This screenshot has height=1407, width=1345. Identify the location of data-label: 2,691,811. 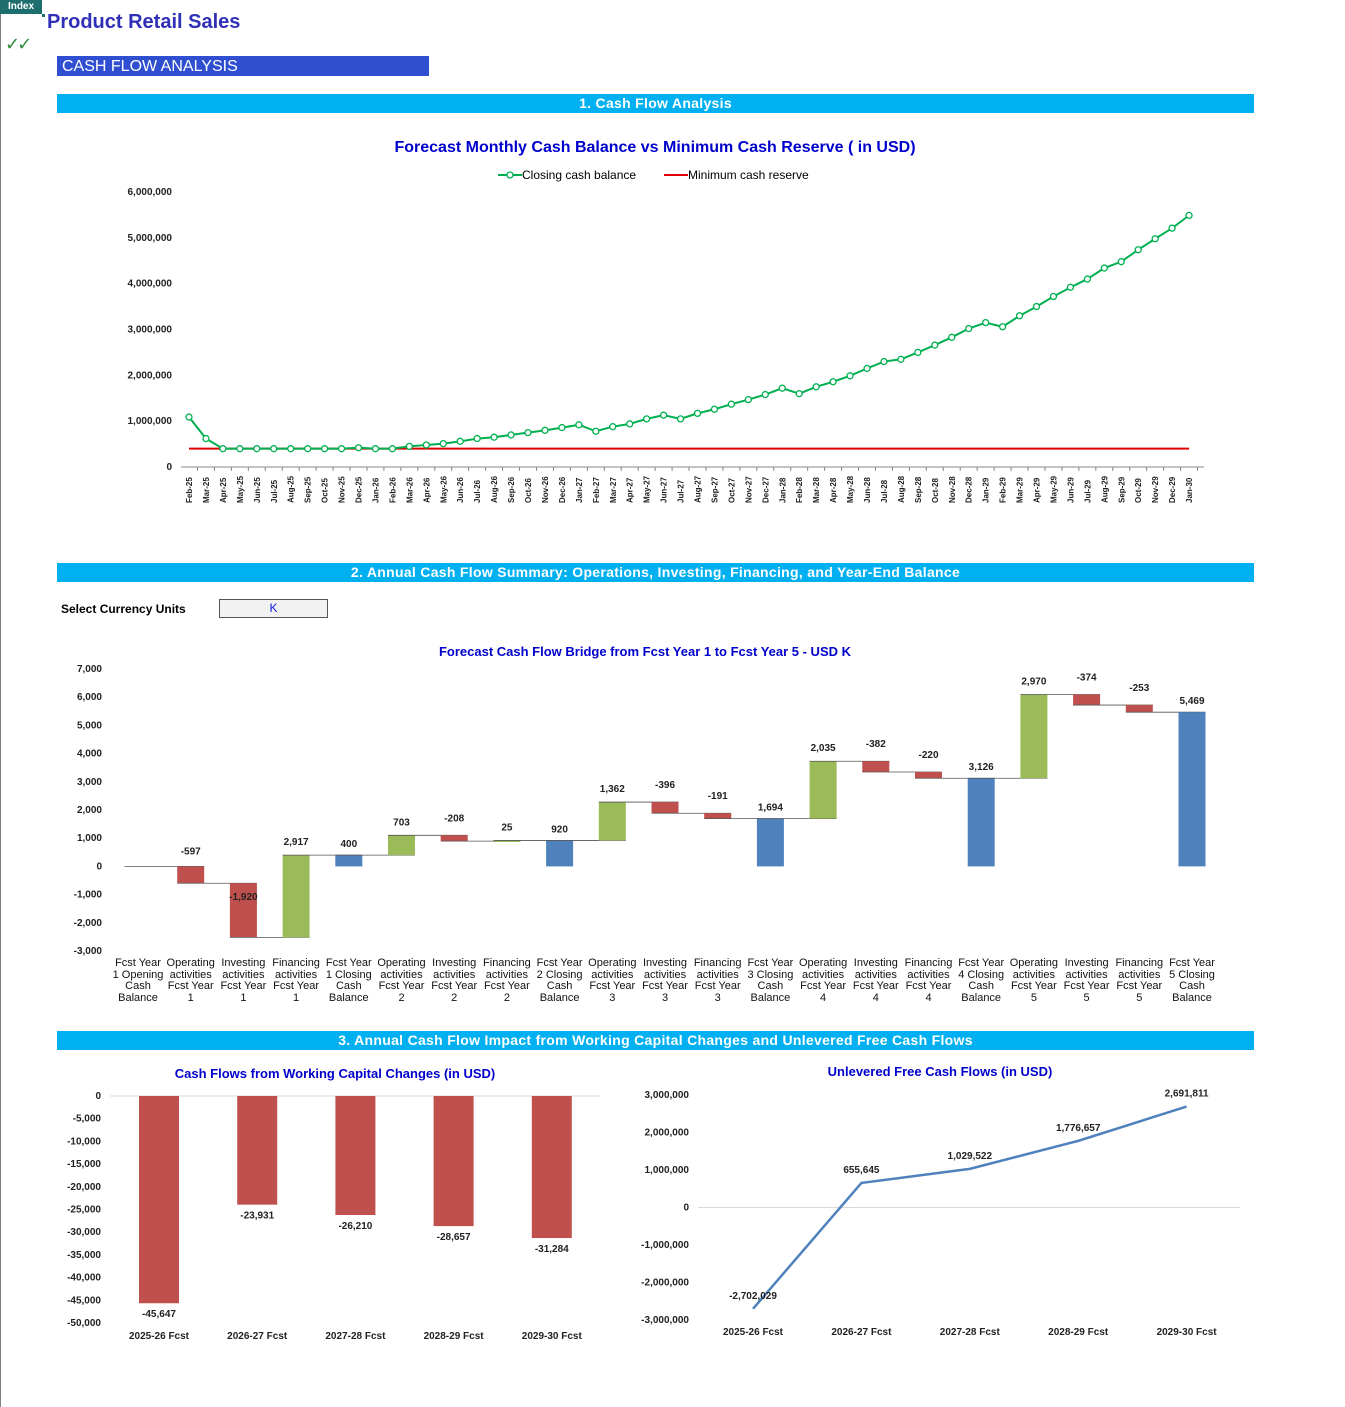
(1187, 1094).